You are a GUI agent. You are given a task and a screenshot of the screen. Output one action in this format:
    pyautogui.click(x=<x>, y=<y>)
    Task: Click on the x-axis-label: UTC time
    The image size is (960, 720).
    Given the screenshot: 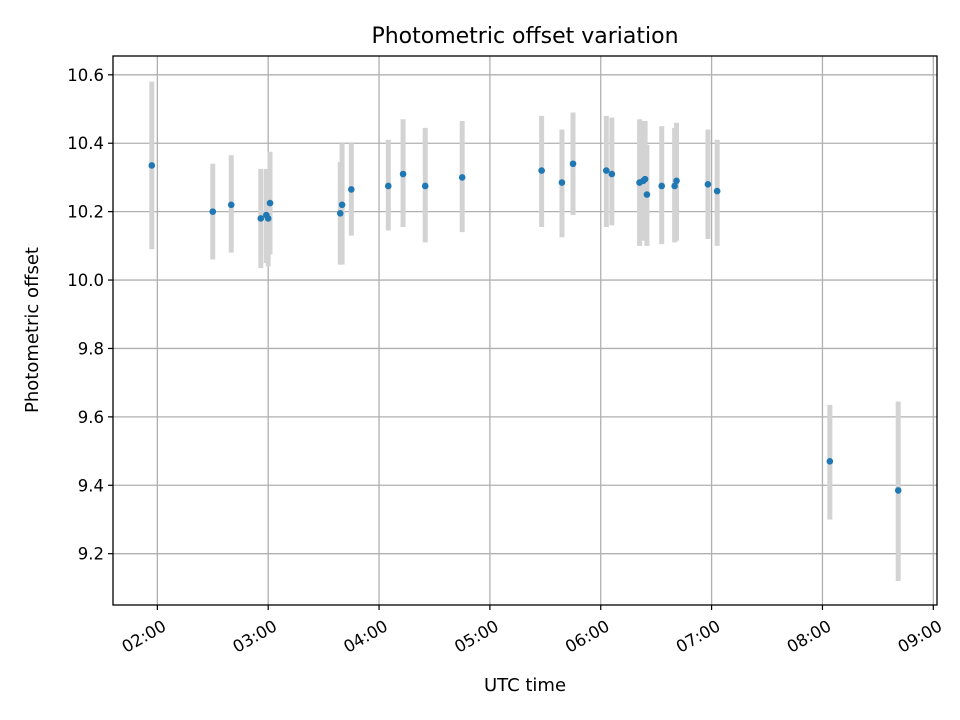 What is the action you would take?
    pyautogui.click(x=525, y=685)
    